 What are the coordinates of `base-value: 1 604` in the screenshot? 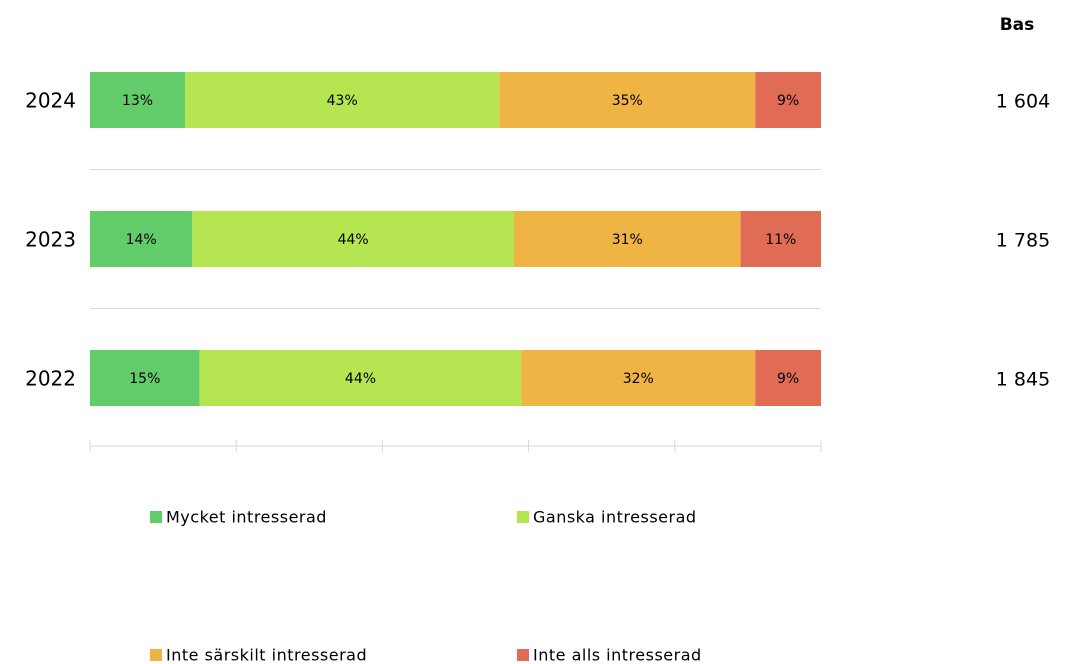 It's located at (1023, 102).